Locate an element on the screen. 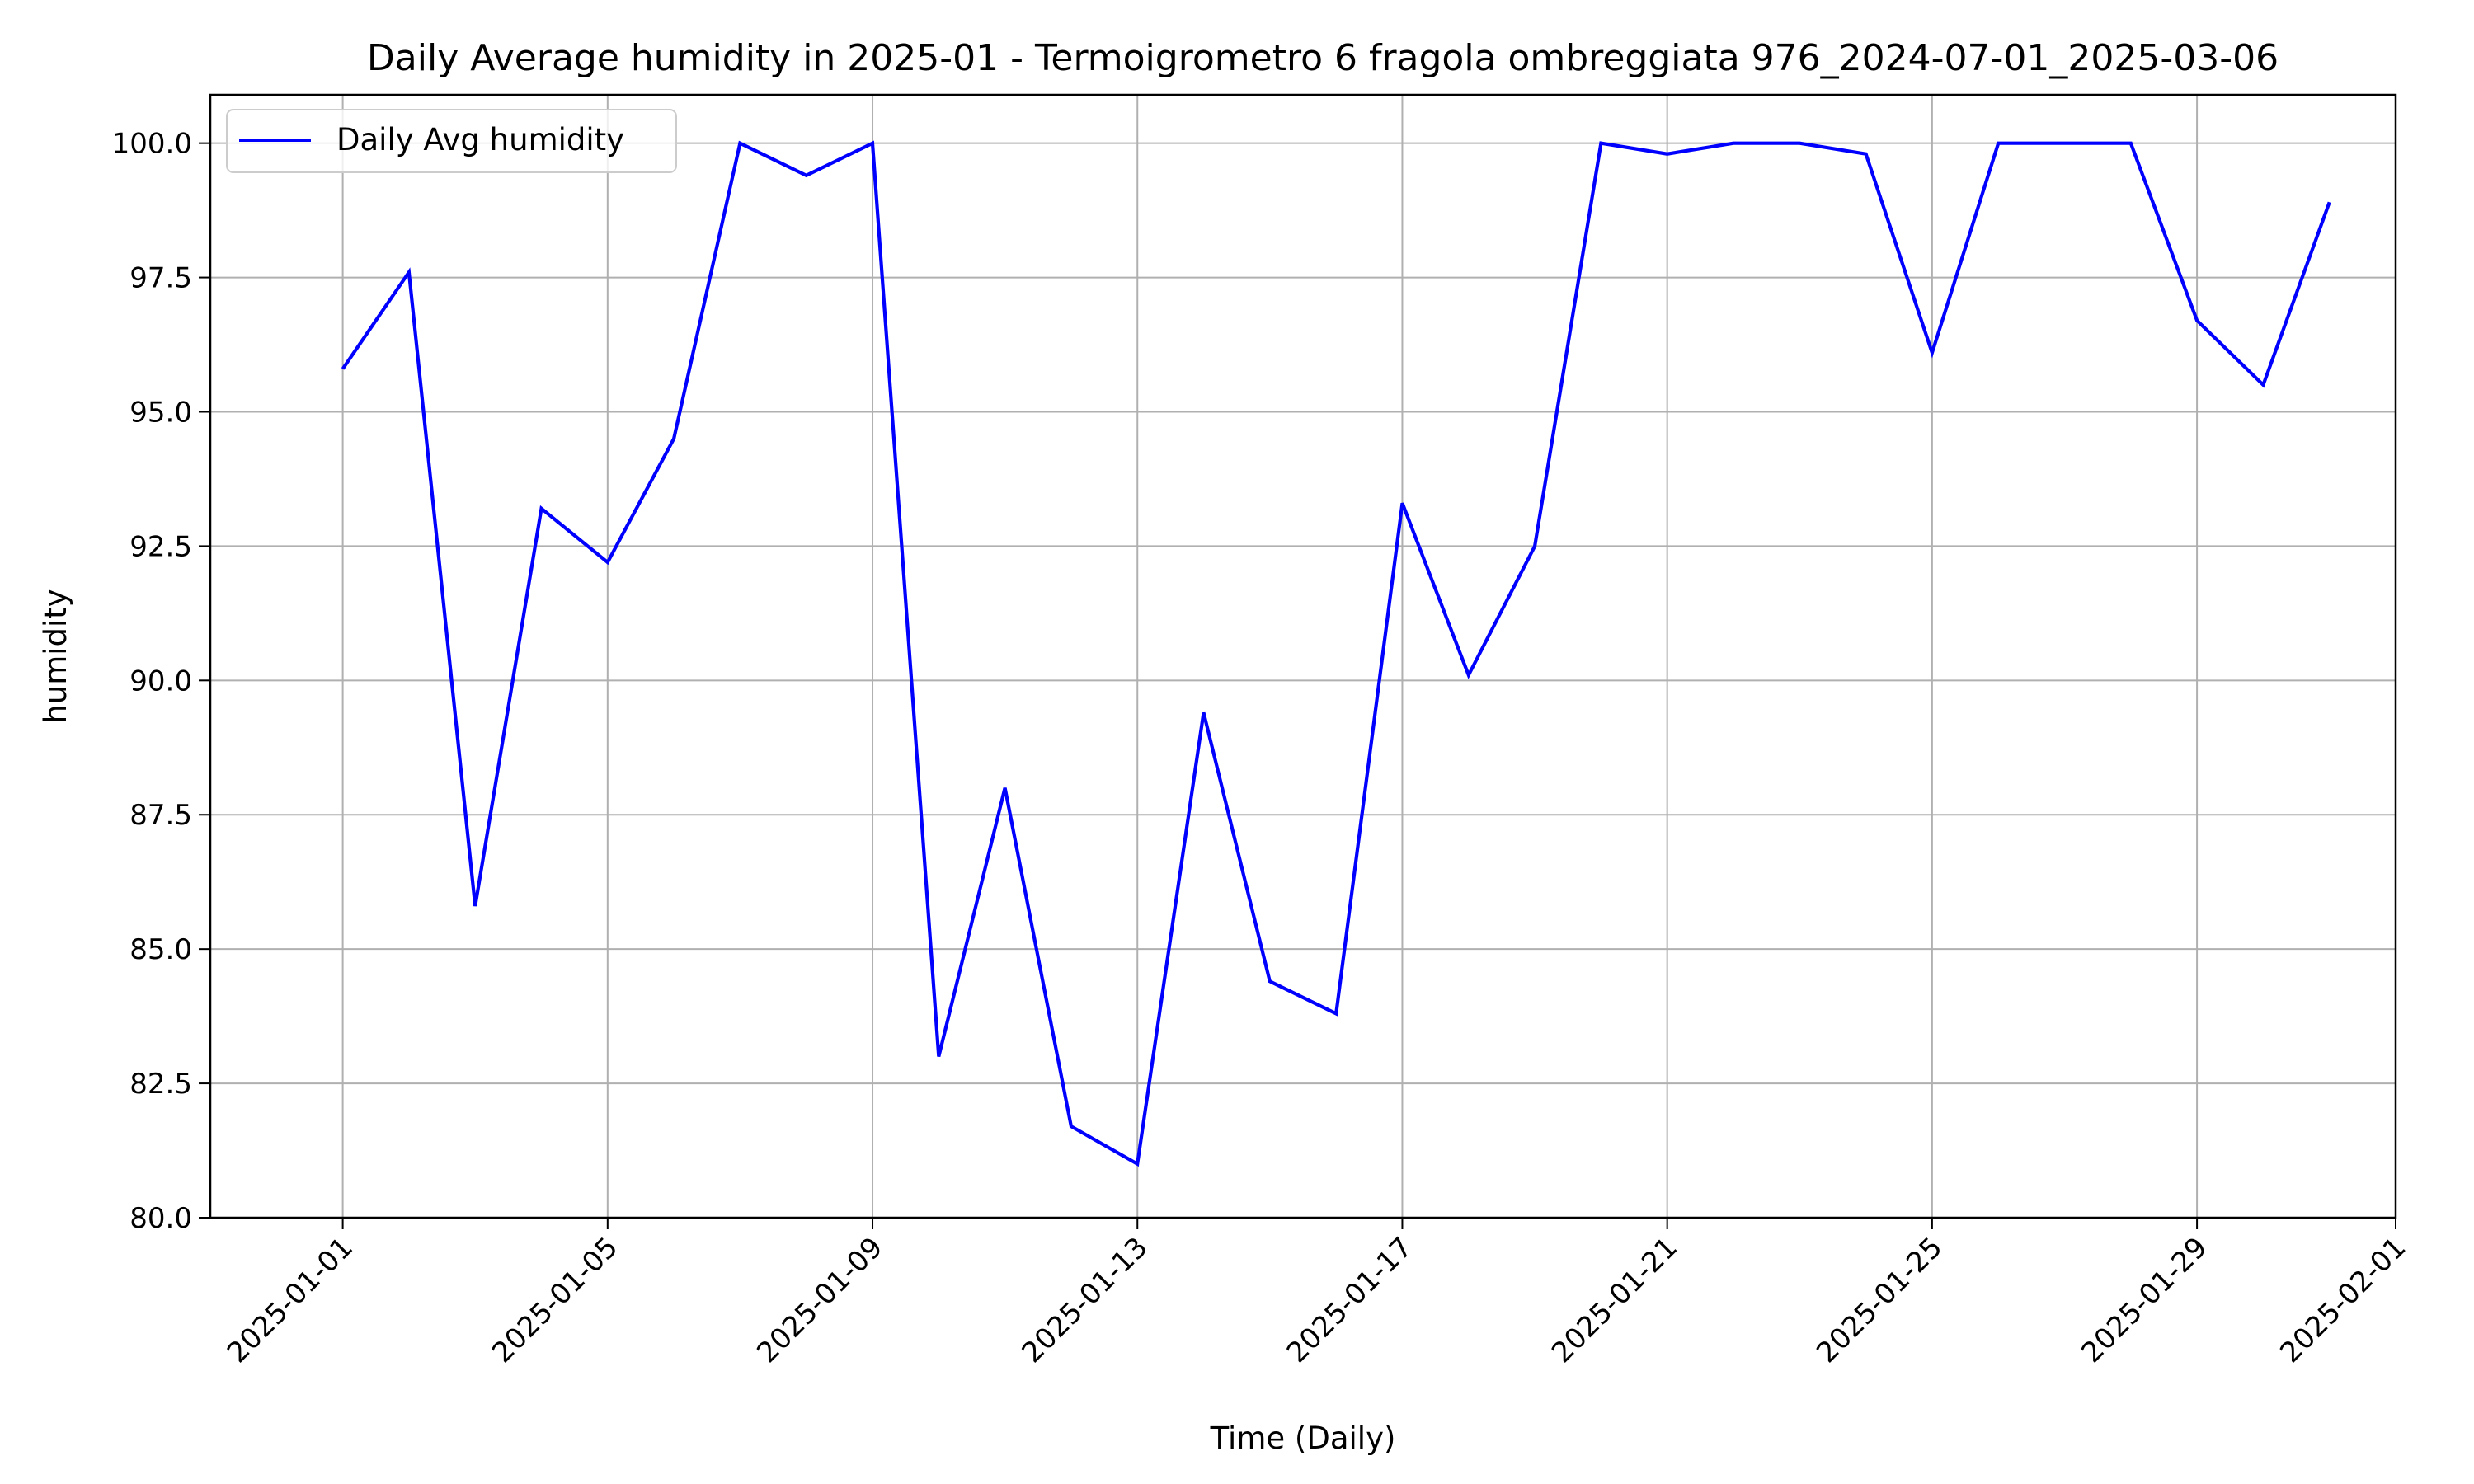 This screenshot has width=2474, height=1484. x-tick-label: 2025-01-01 is located at coordinates (290, 1300).